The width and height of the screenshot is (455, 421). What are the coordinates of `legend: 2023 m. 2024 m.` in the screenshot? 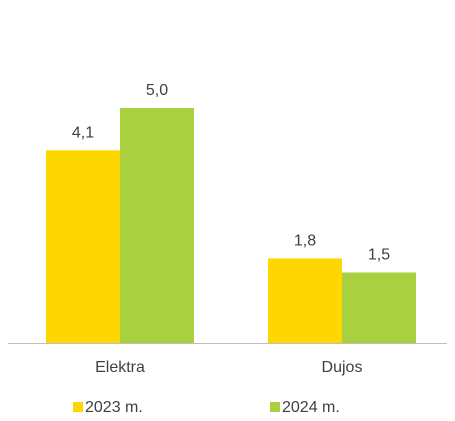 It's located at (206, 407).